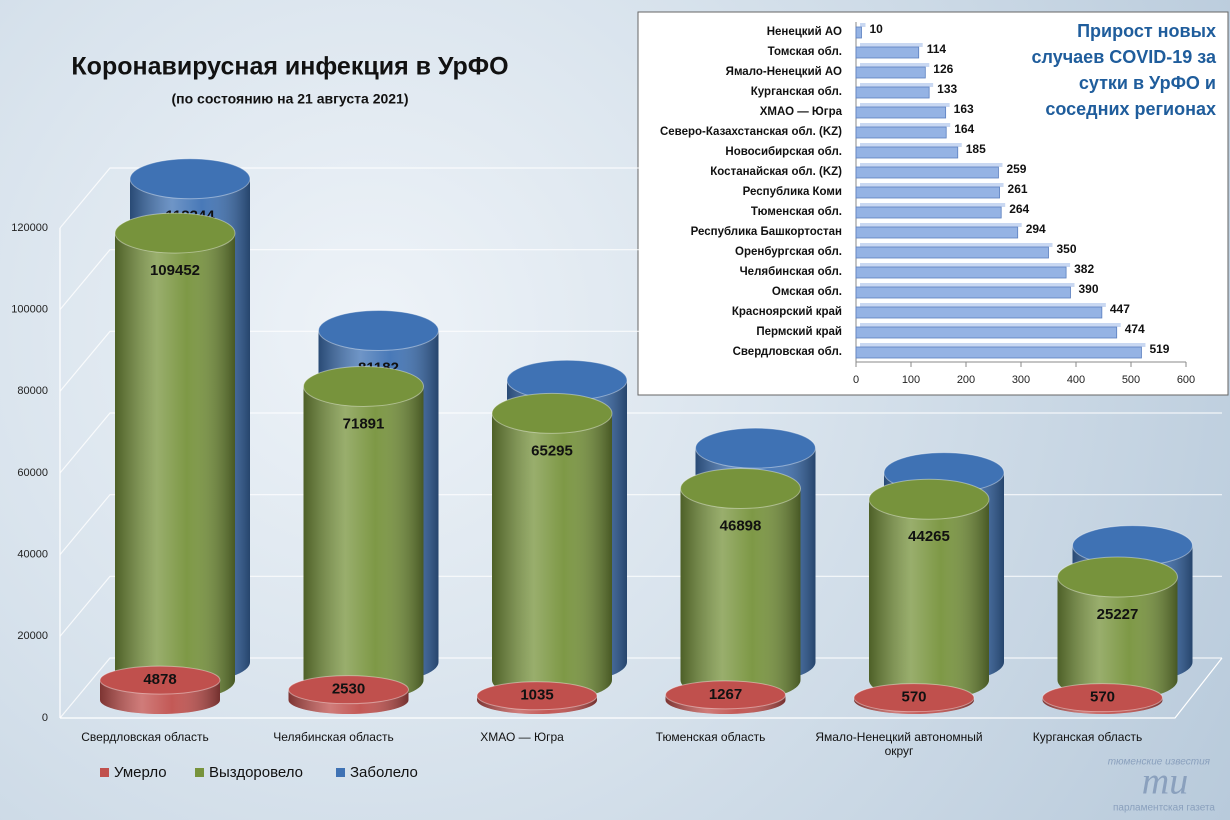  What do you see at coordinates (1165, 782) in the screenshot?
I see `watermark-mark: ти` at bounding box center [1165, 782].